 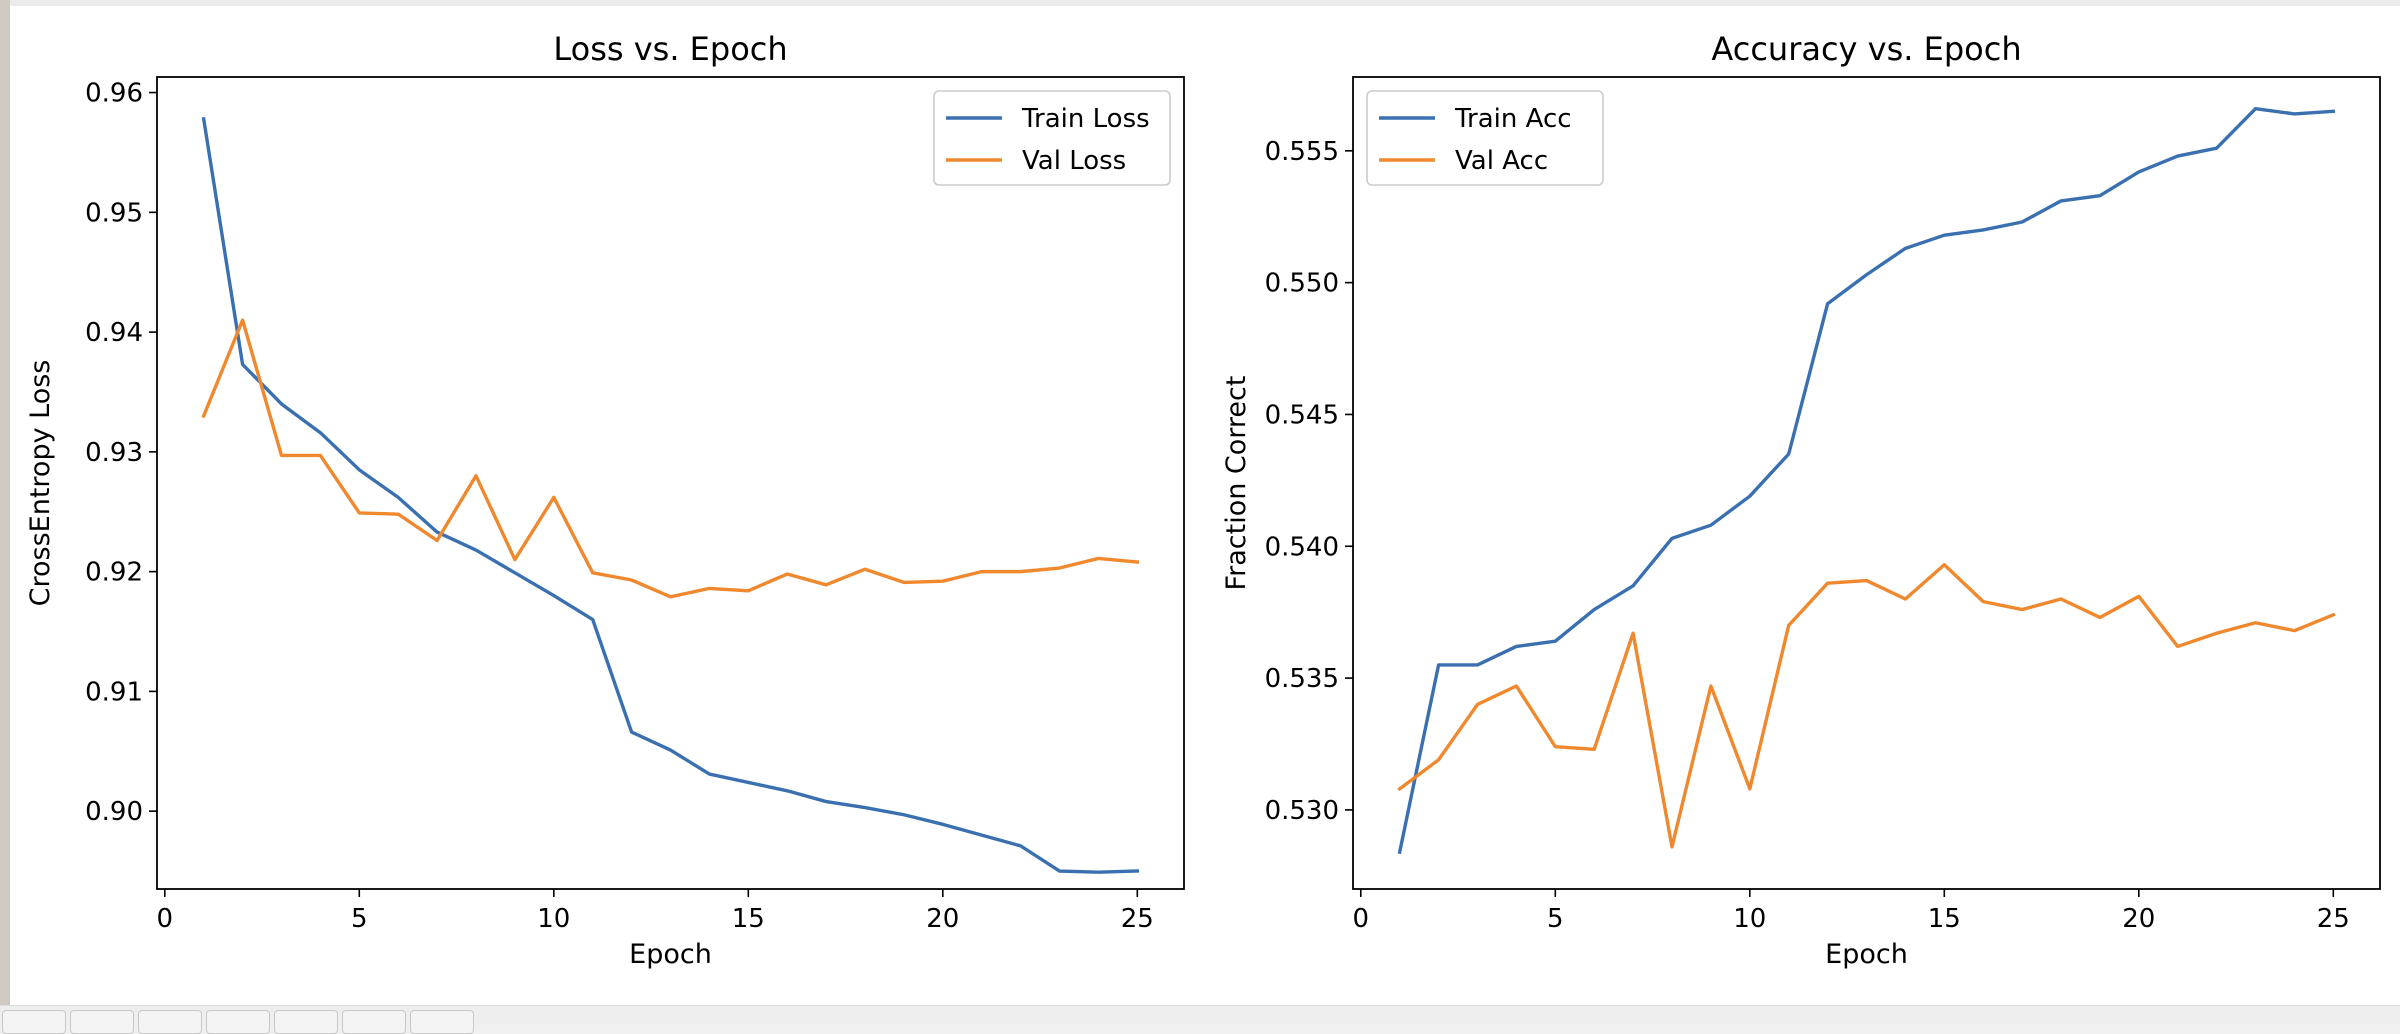 I want to click on zoom-icon, so click(x=306, y=1022).